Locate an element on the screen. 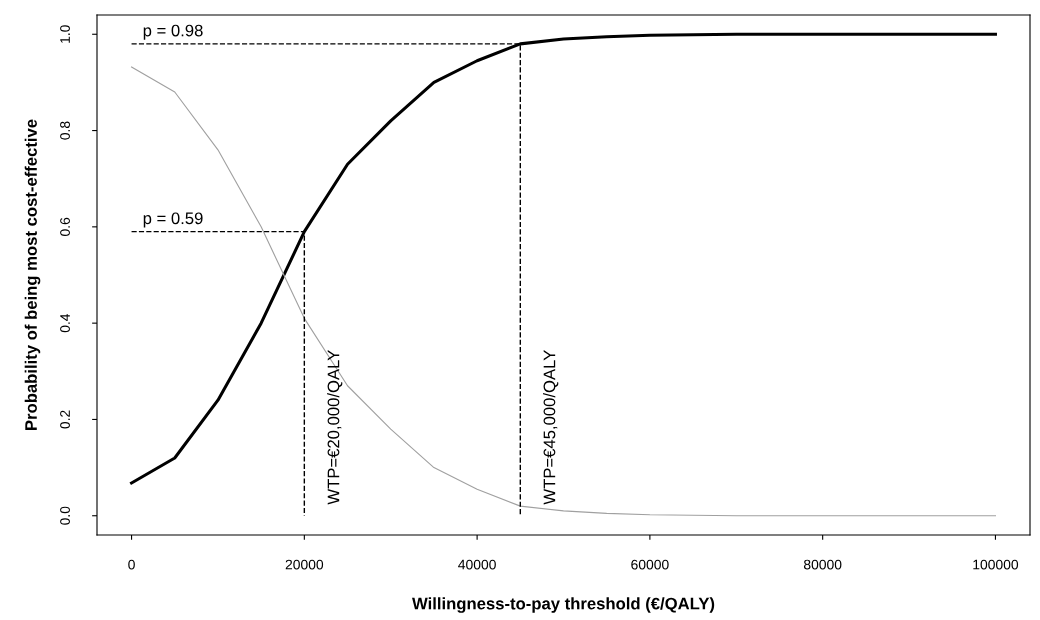 This screenshot has height=620, width=1040. annotation: WTP=€45,000/QALY is located at coordinates (551, 427).